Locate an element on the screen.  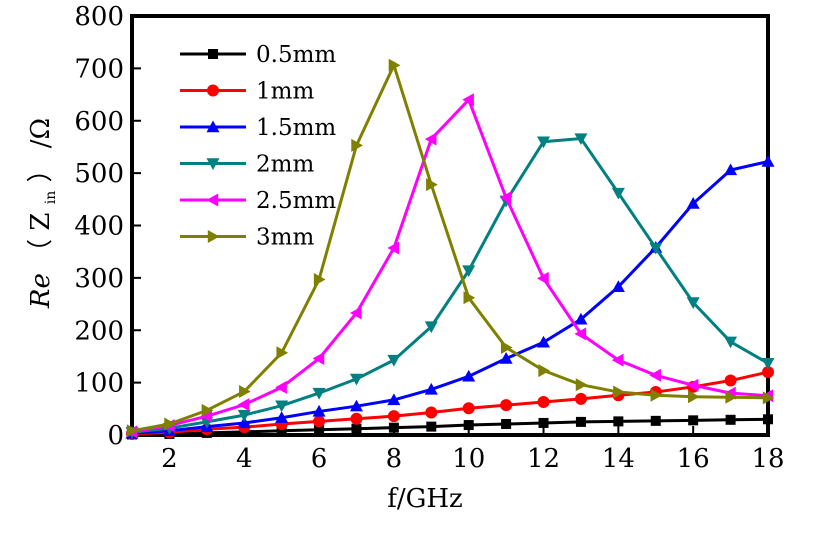
x-tick-label: 2 is located at coordinates (169, 459).